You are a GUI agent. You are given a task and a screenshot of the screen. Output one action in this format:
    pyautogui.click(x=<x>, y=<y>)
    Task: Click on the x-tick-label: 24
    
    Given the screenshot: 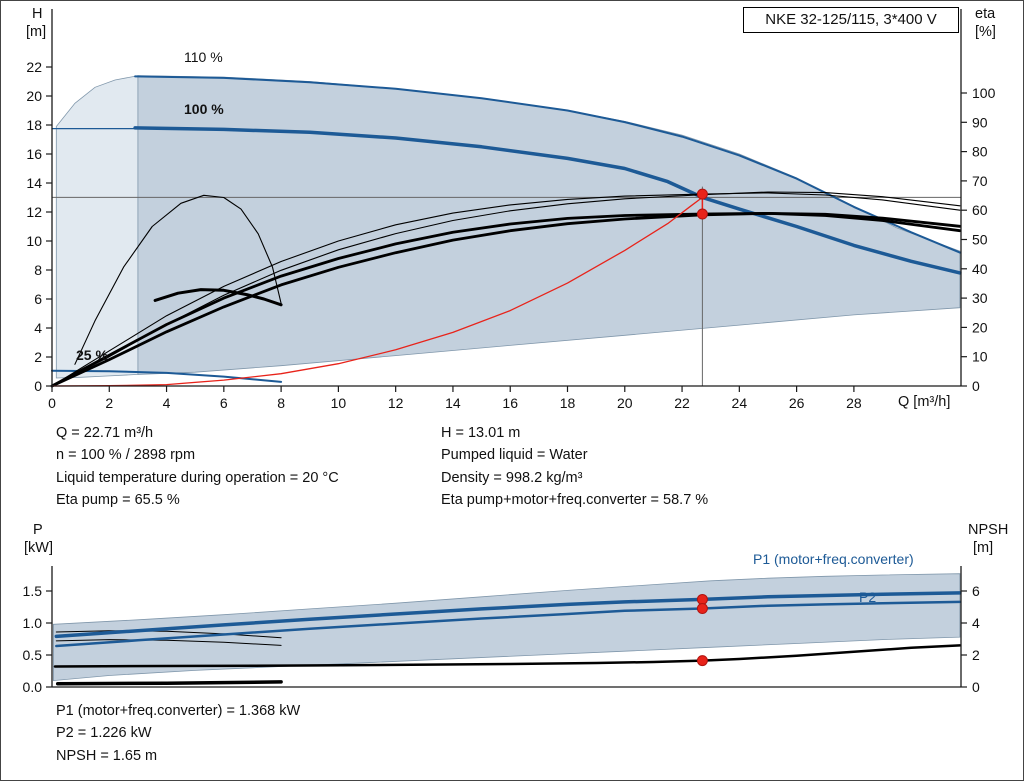 What is the action you would take?
    pyautogui.click(x=740, y=403)
    